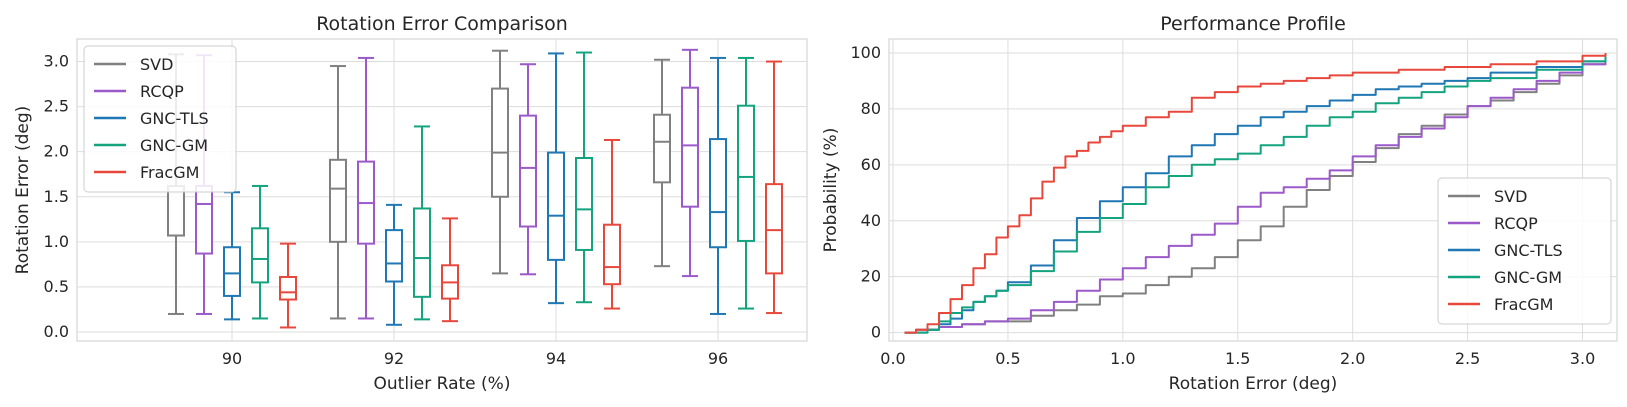  Describe the element at coordinates (56, 61) in the screenshot. I see `y-tick-label: 3.0` at that location.